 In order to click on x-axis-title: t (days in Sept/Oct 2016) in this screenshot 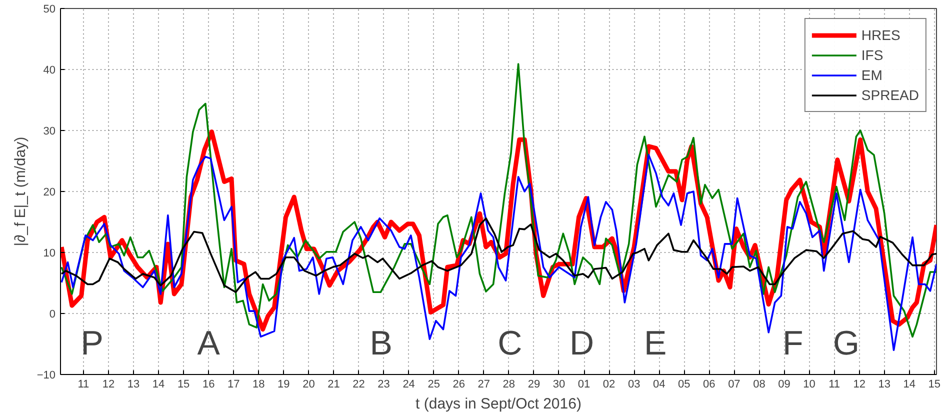, I will do `click(499, 404)`.